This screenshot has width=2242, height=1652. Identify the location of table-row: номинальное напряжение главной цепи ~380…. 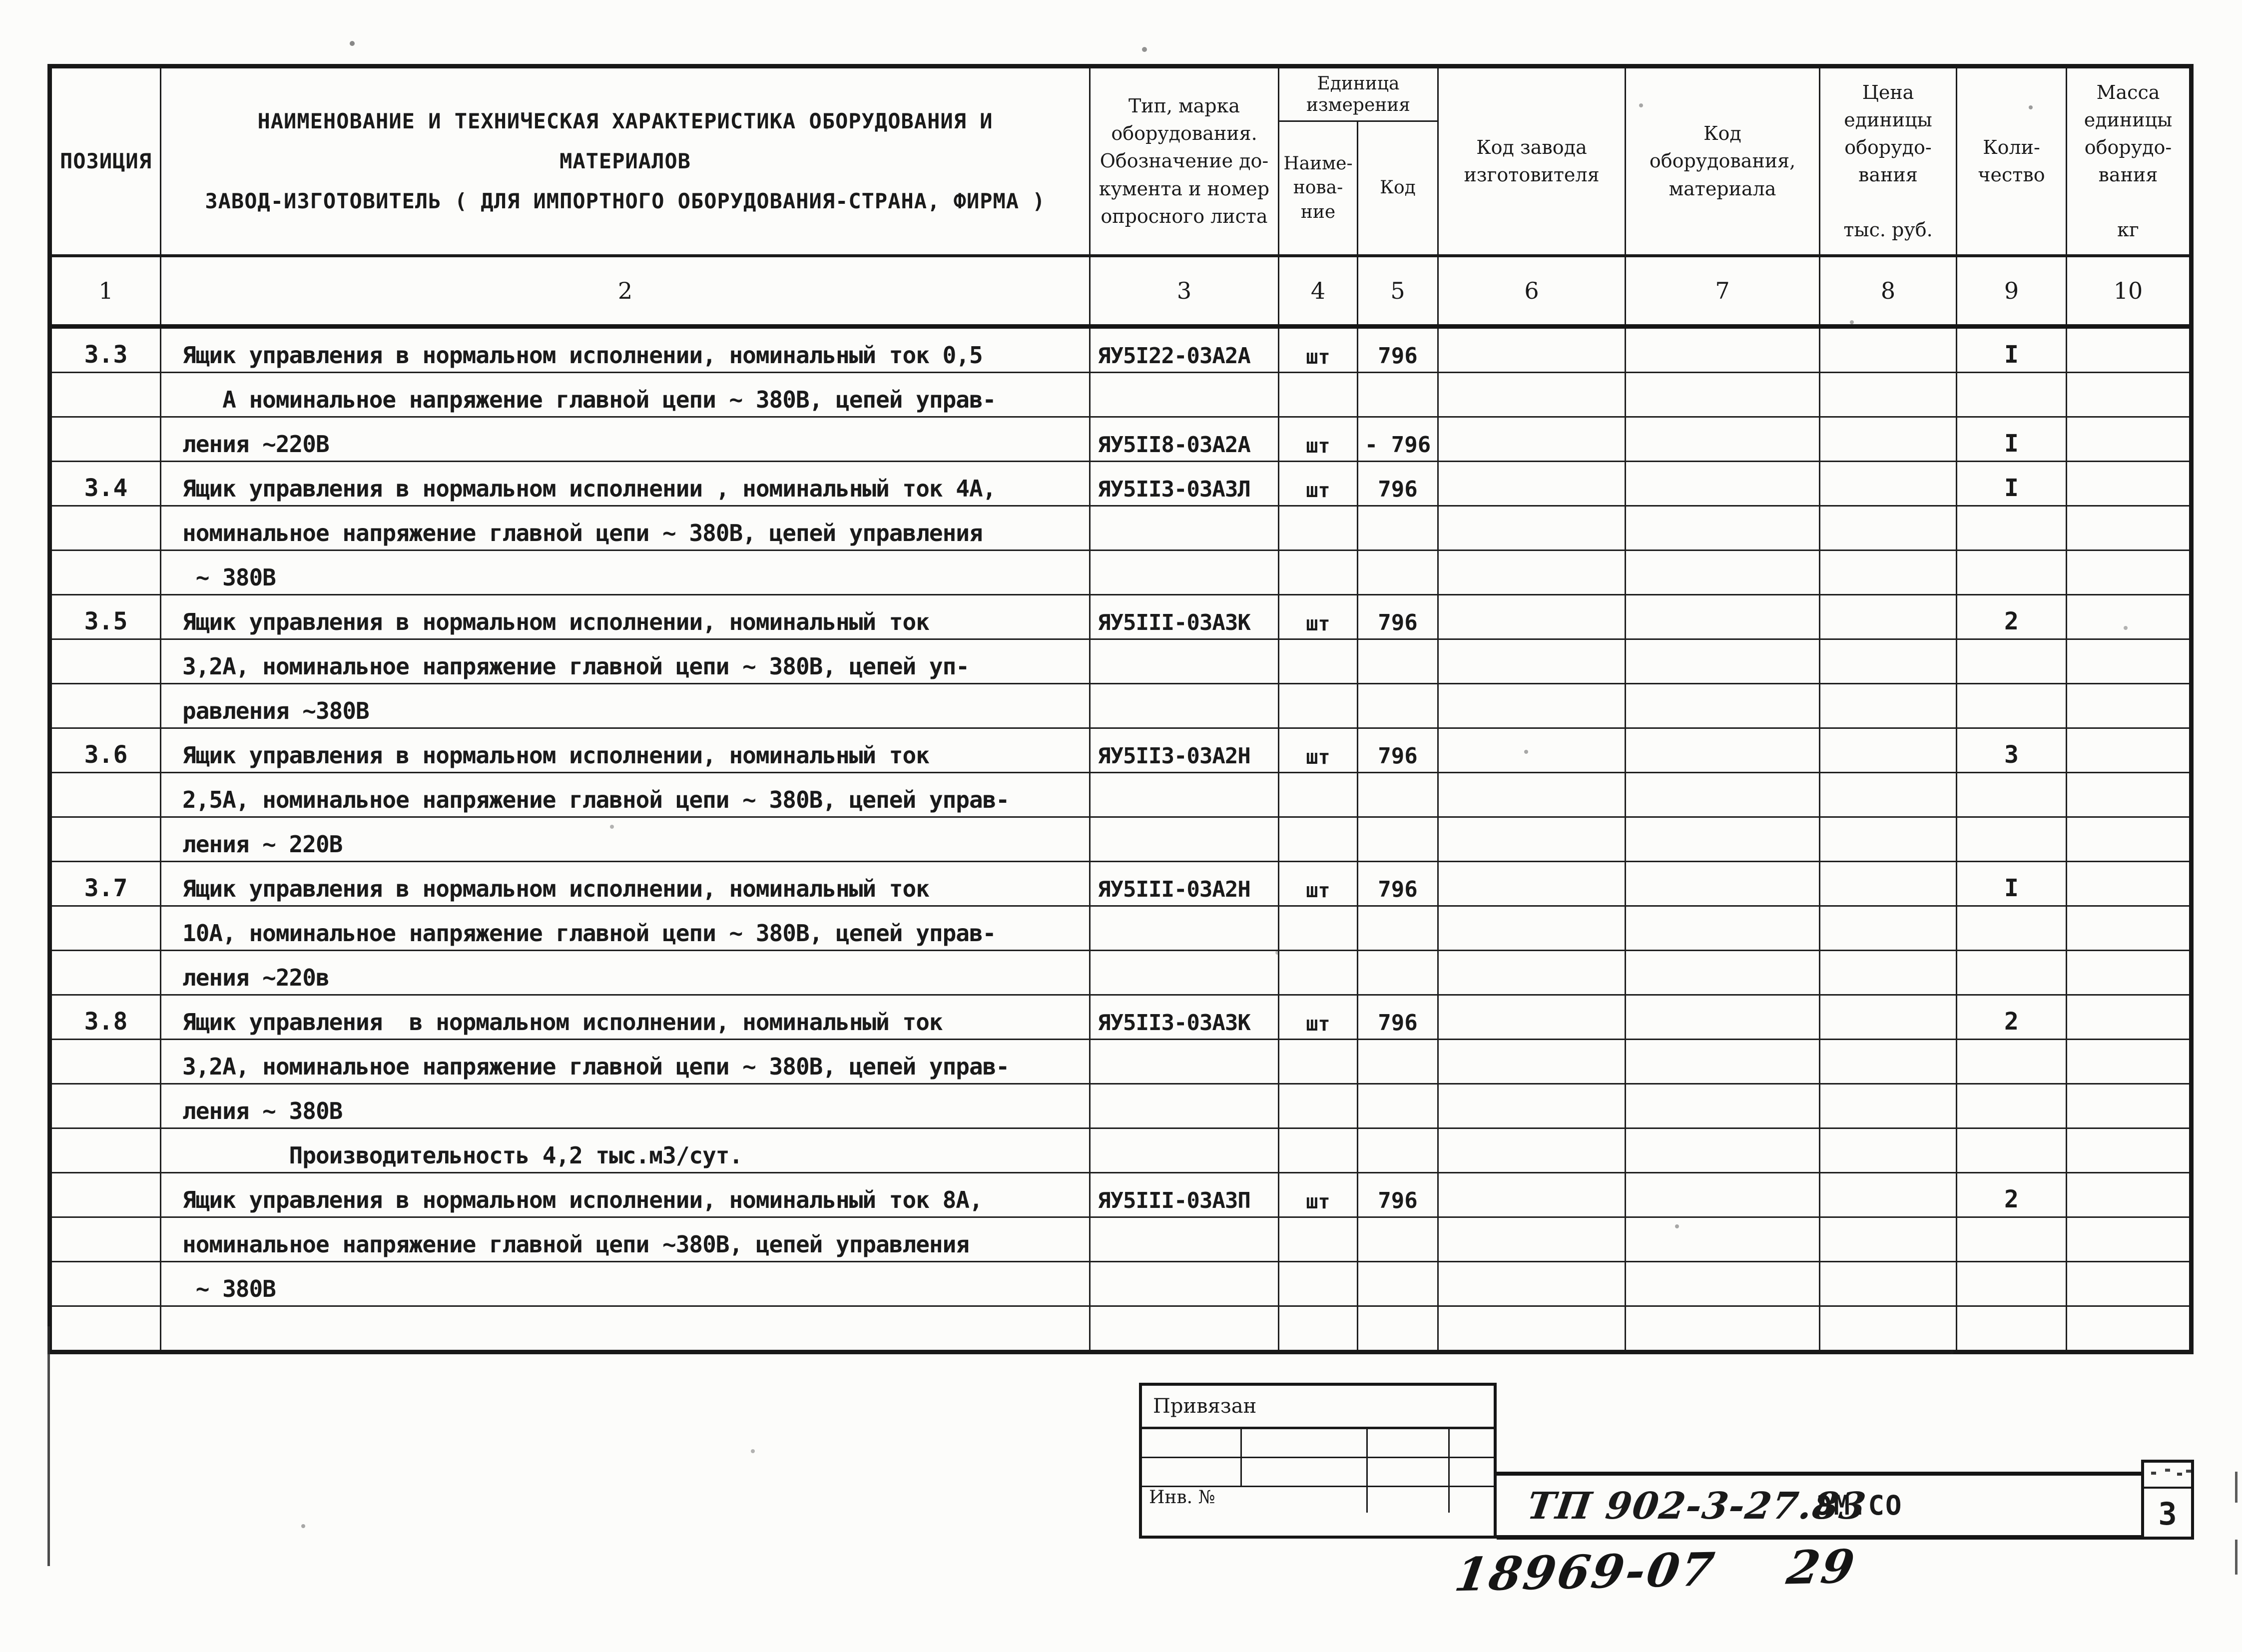
(1120, 1240).